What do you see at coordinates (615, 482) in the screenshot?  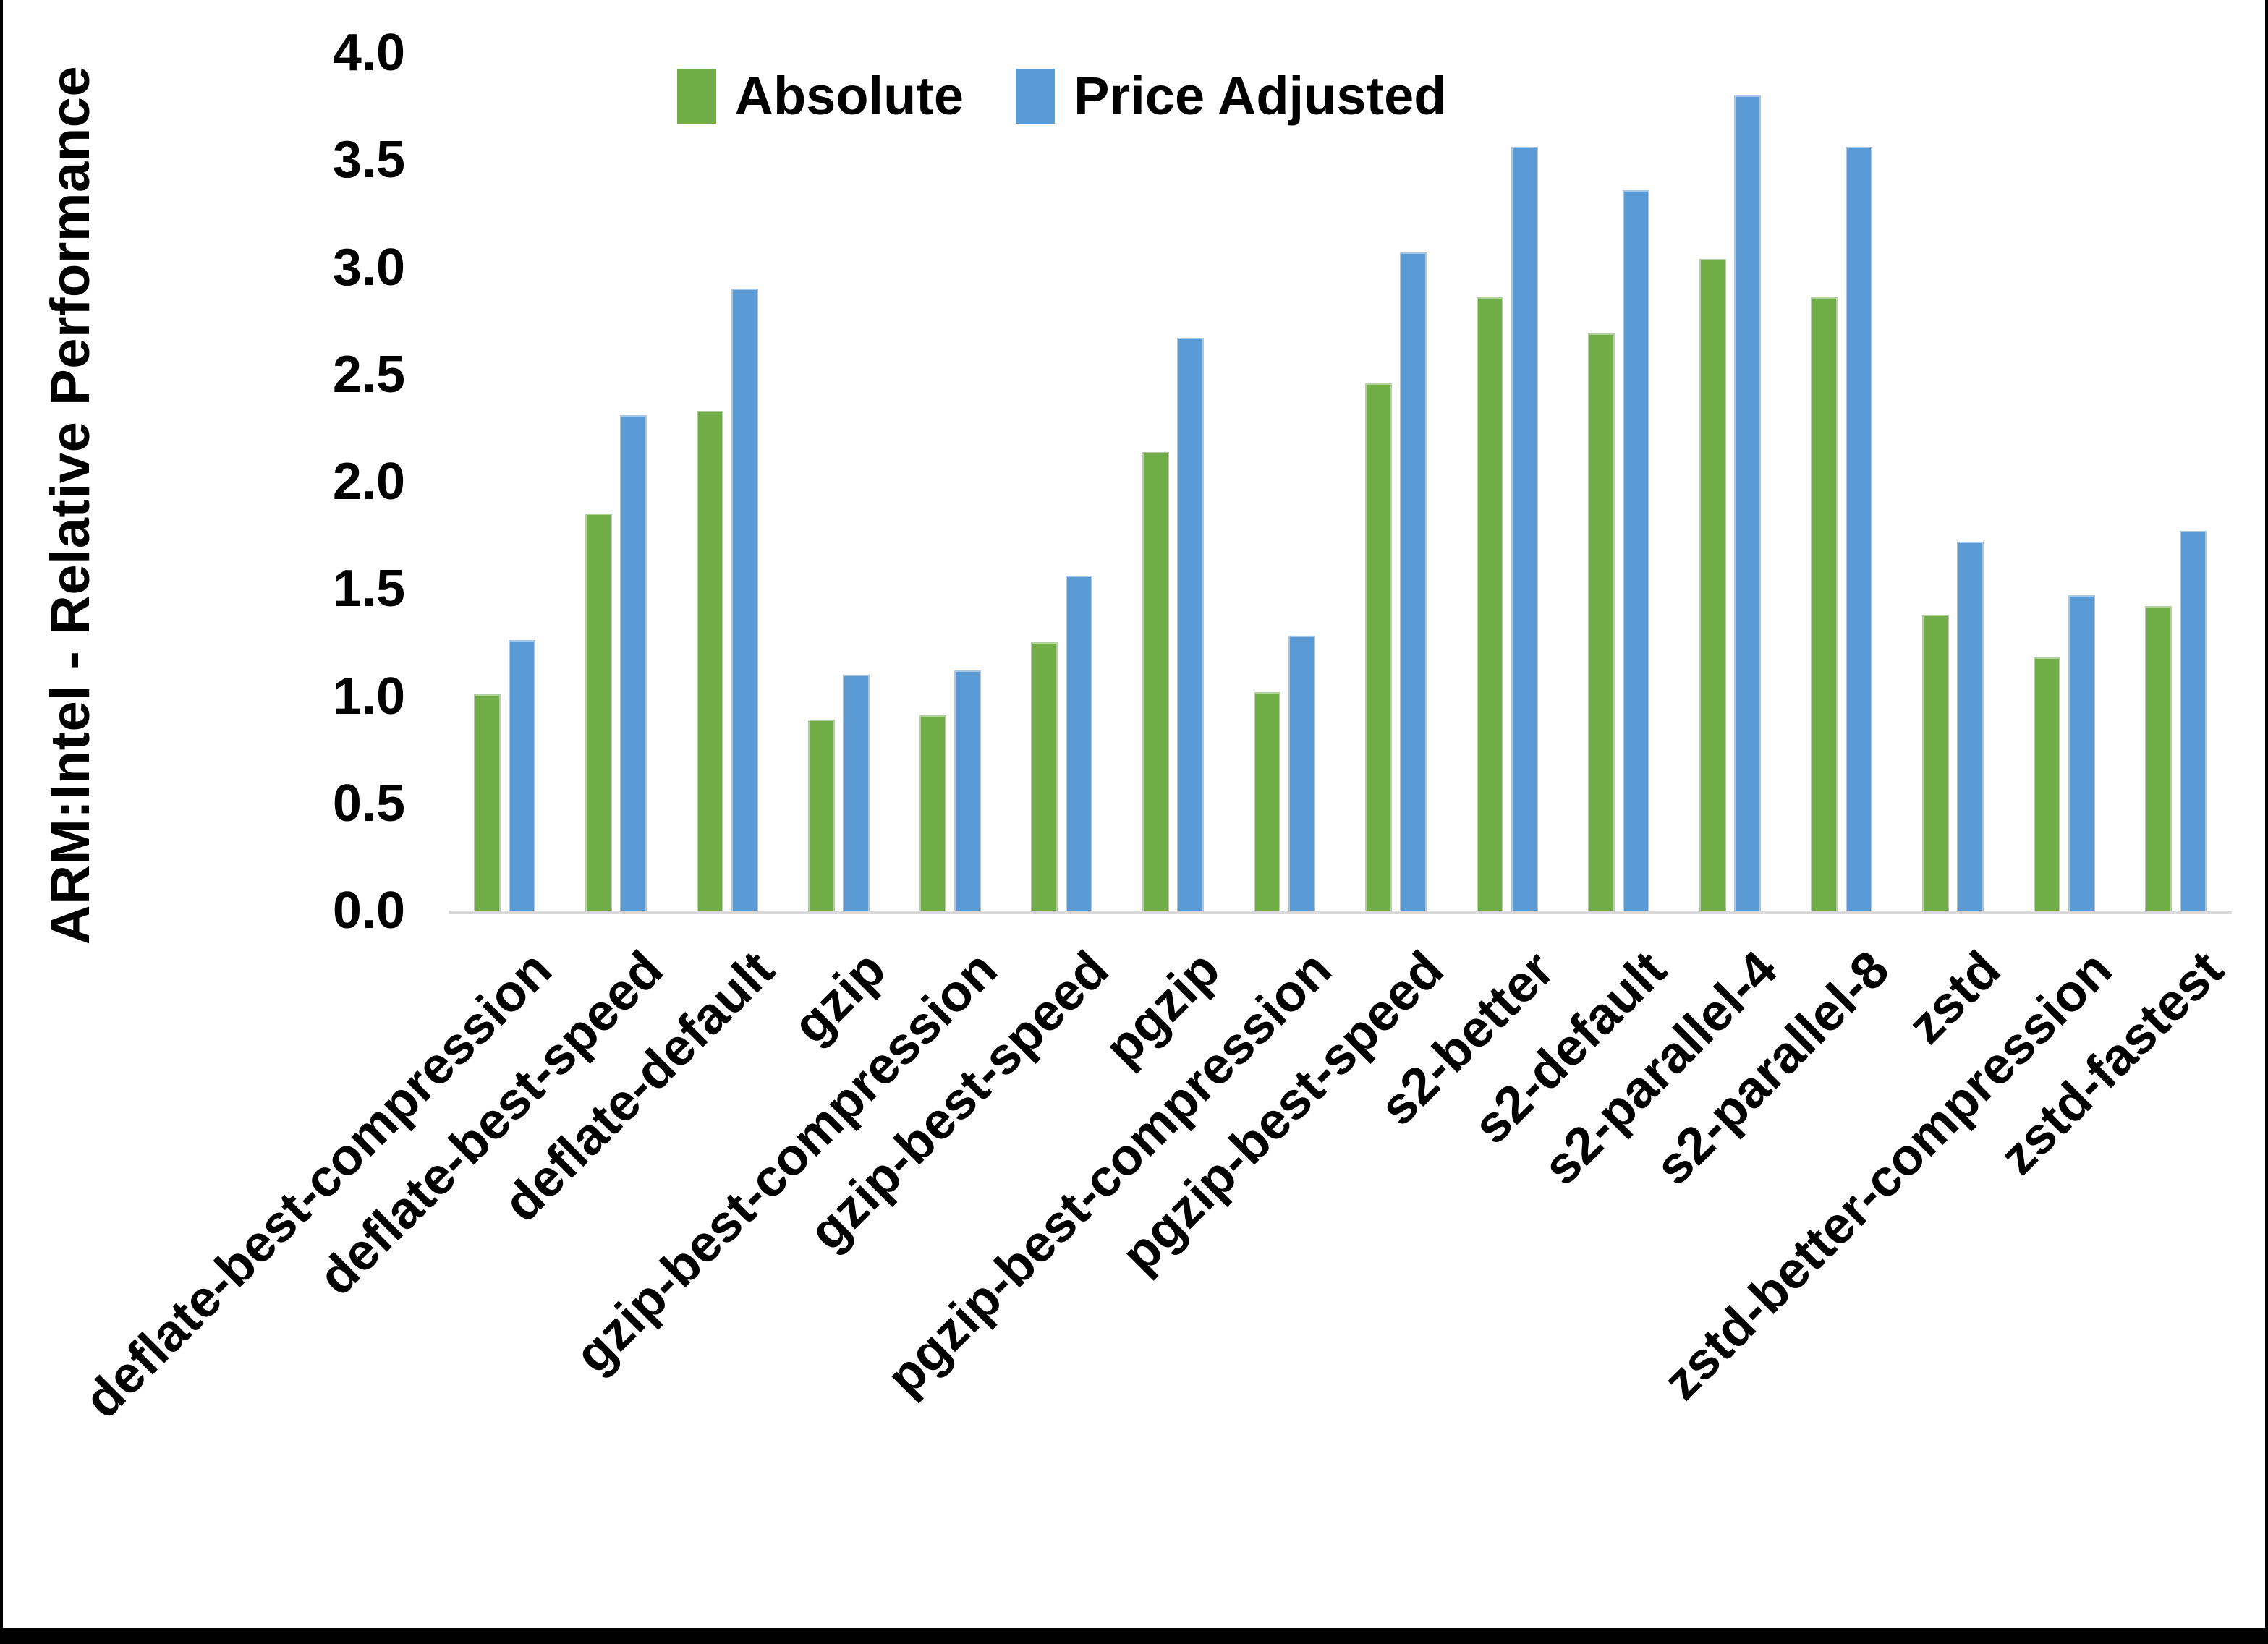 I see `bar-group-deflate-best-speed` at bounding box center [615, 482].